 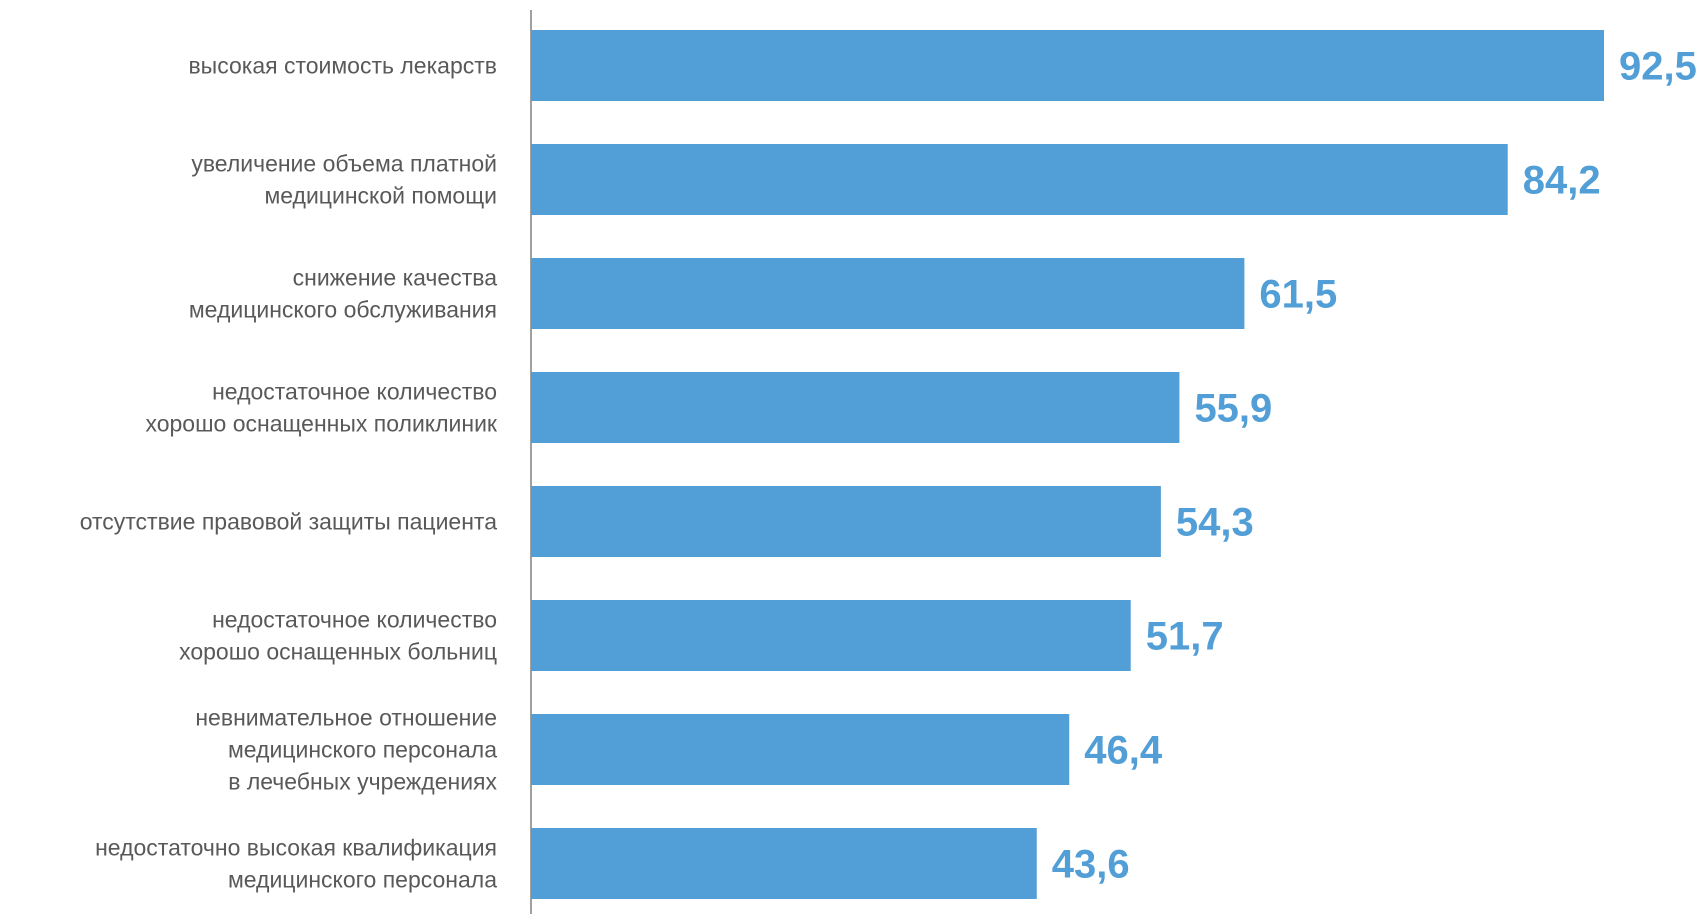 I want to click on category-label-line: высокая стоимость лекарств, so click(x=342, y=66).